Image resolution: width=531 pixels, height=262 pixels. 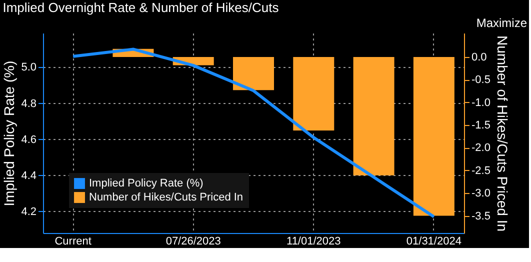 What do you see at coordinates (9, 133) in the screenshot?
I see `y-axis-title: Implied Policy Rate (%)` at bounding box center [9, 133].